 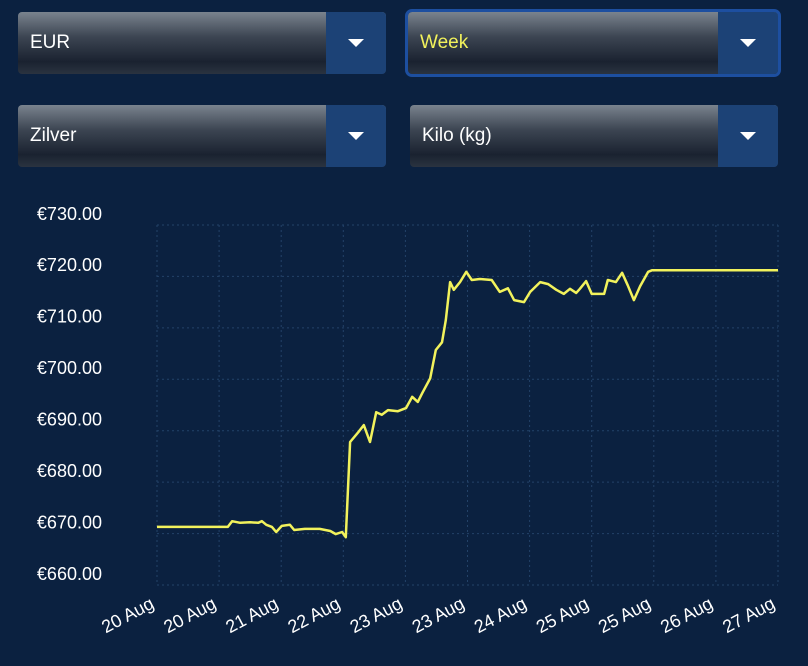 What do you see at coordinates (50, 42) in the screenshot?
I see `dropdown-text: EUR` at bounding box center [50, 42].